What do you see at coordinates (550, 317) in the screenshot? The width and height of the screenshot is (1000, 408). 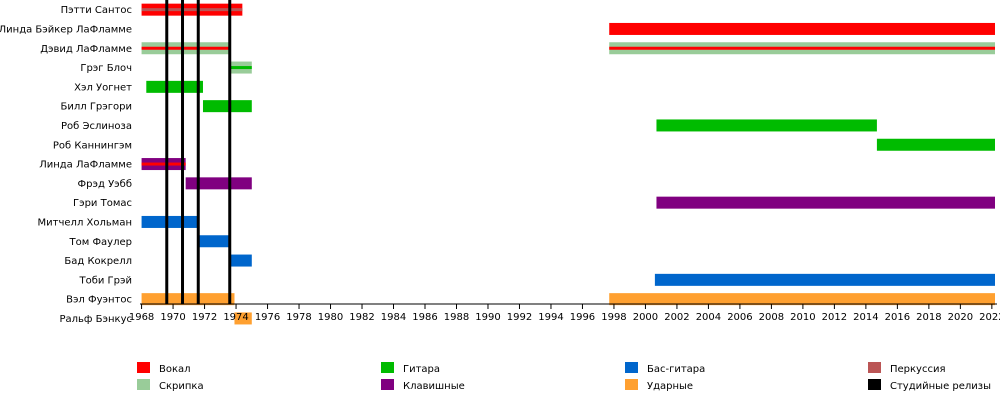 I see `x-tick-label: 1994` at bounding box center [550, 317].